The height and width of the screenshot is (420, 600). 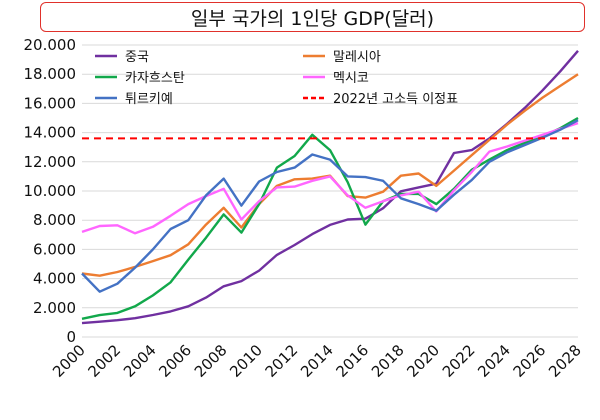 What do you see at coordinates (459, 361) in the screenshot?
I see `x-tick-label: 2022` at bounding box center [459, 361].